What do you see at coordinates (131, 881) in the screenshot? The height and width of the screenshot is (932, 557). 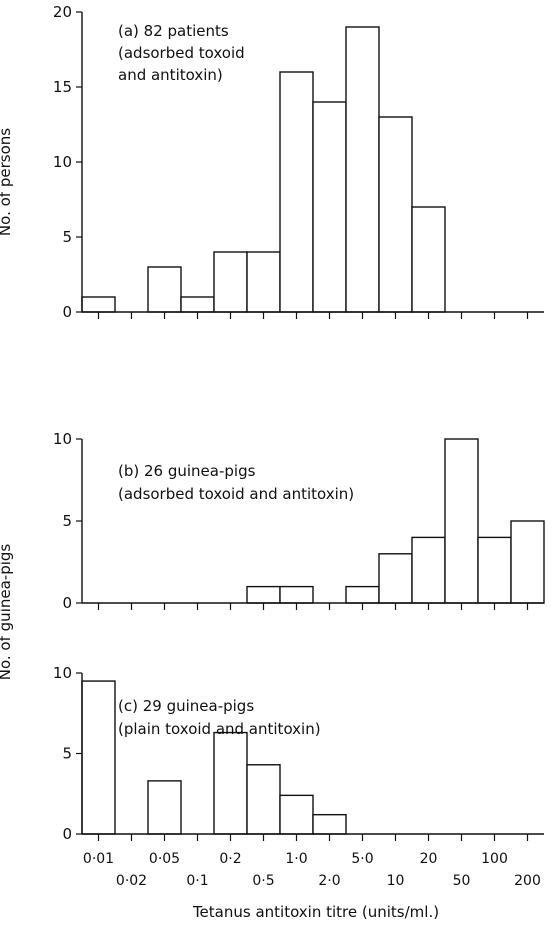 I see `x-tick-label: 0·02` at bounding box center [131, 881].